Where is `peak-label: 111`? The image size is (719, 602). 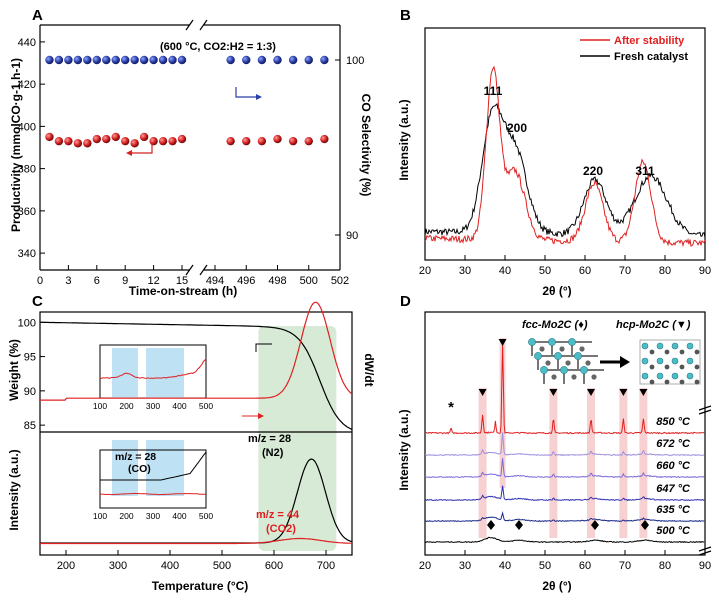 peak-label: 111 is located at coordinates (493, 91).